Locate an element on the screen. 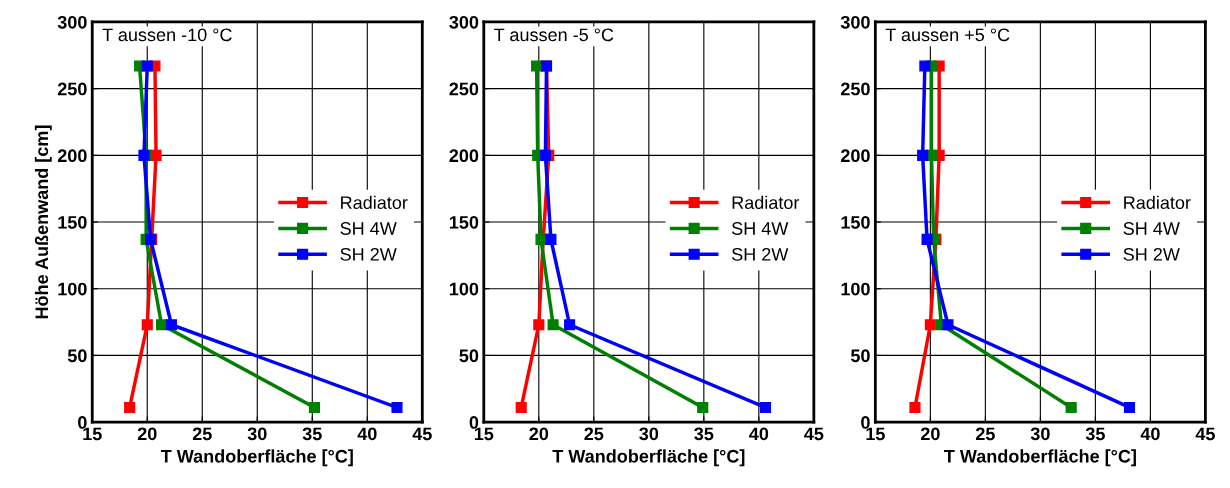 The height and width of the screenshot is (488, 1230). annotation: T aussen -10 °C is located at coordinates (167, 35).